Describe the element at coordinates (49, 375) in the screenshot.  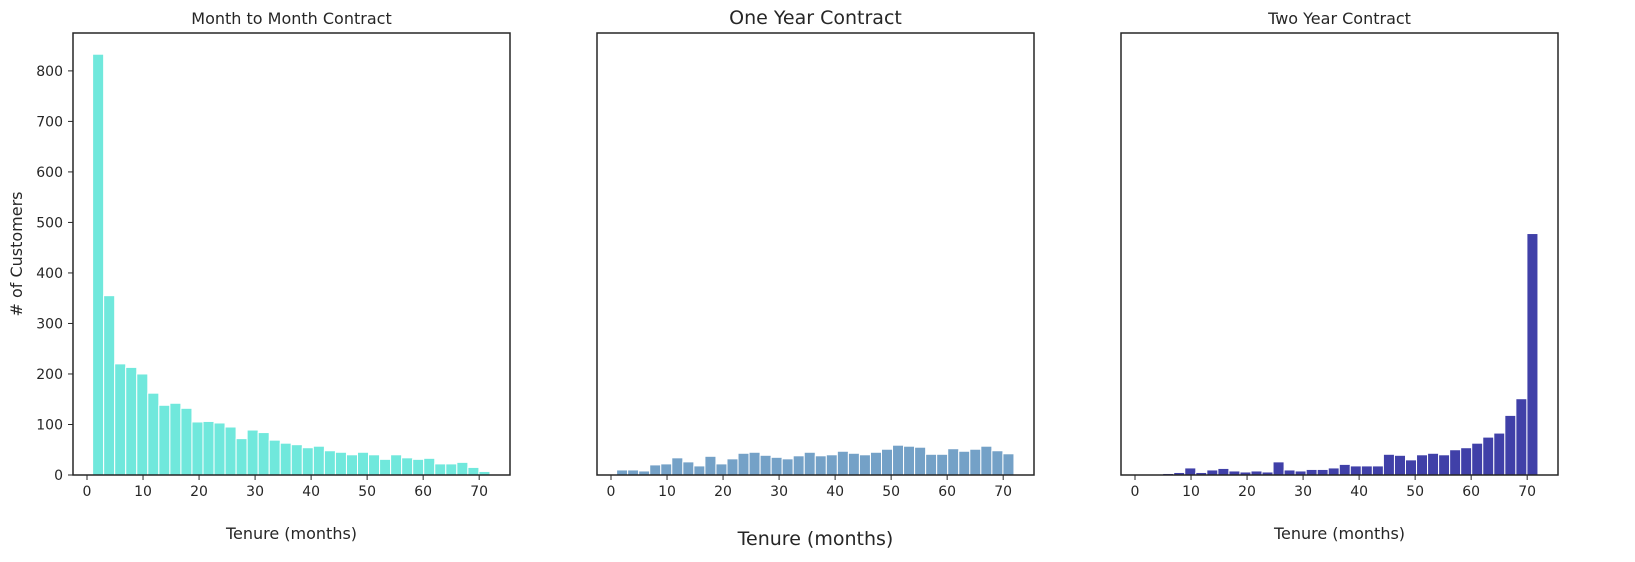
I see `y-tick-label: 200` at that location.